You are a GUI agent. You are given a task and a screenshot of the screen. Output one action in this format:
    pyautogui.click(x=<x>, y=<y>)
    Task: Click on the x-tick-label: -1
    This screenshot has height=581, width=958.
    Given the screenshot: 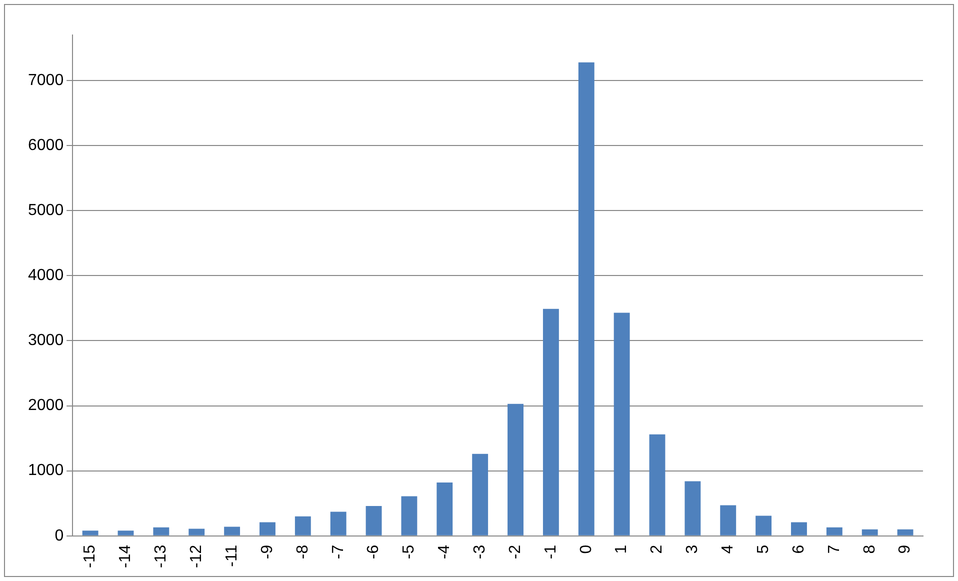 What is the action you would take?
    pyautogui.click(x=551, y=552)
    